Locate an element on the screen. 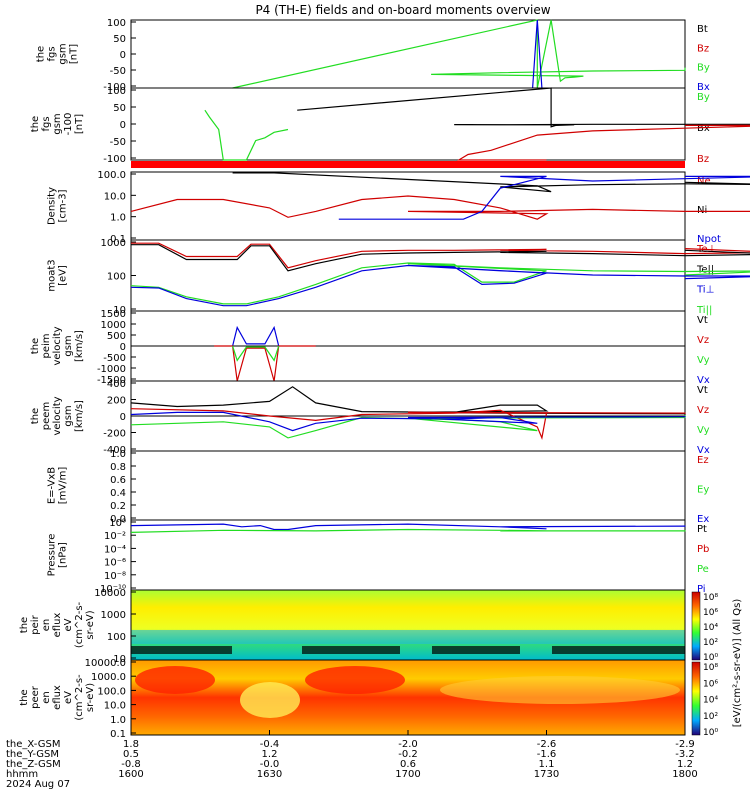 The image size is (750, 800). legend-entry: Npot is located at coordinates (709, 239).